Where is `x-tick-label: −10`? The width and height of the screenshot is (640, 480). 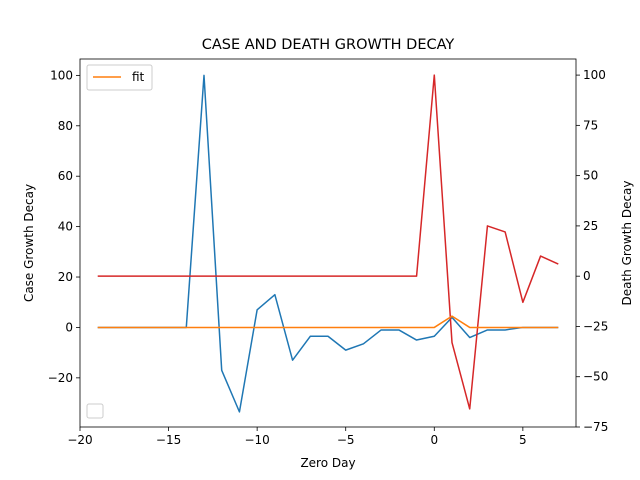 x-tick-label: −10 is located at coordinates (256, 440).